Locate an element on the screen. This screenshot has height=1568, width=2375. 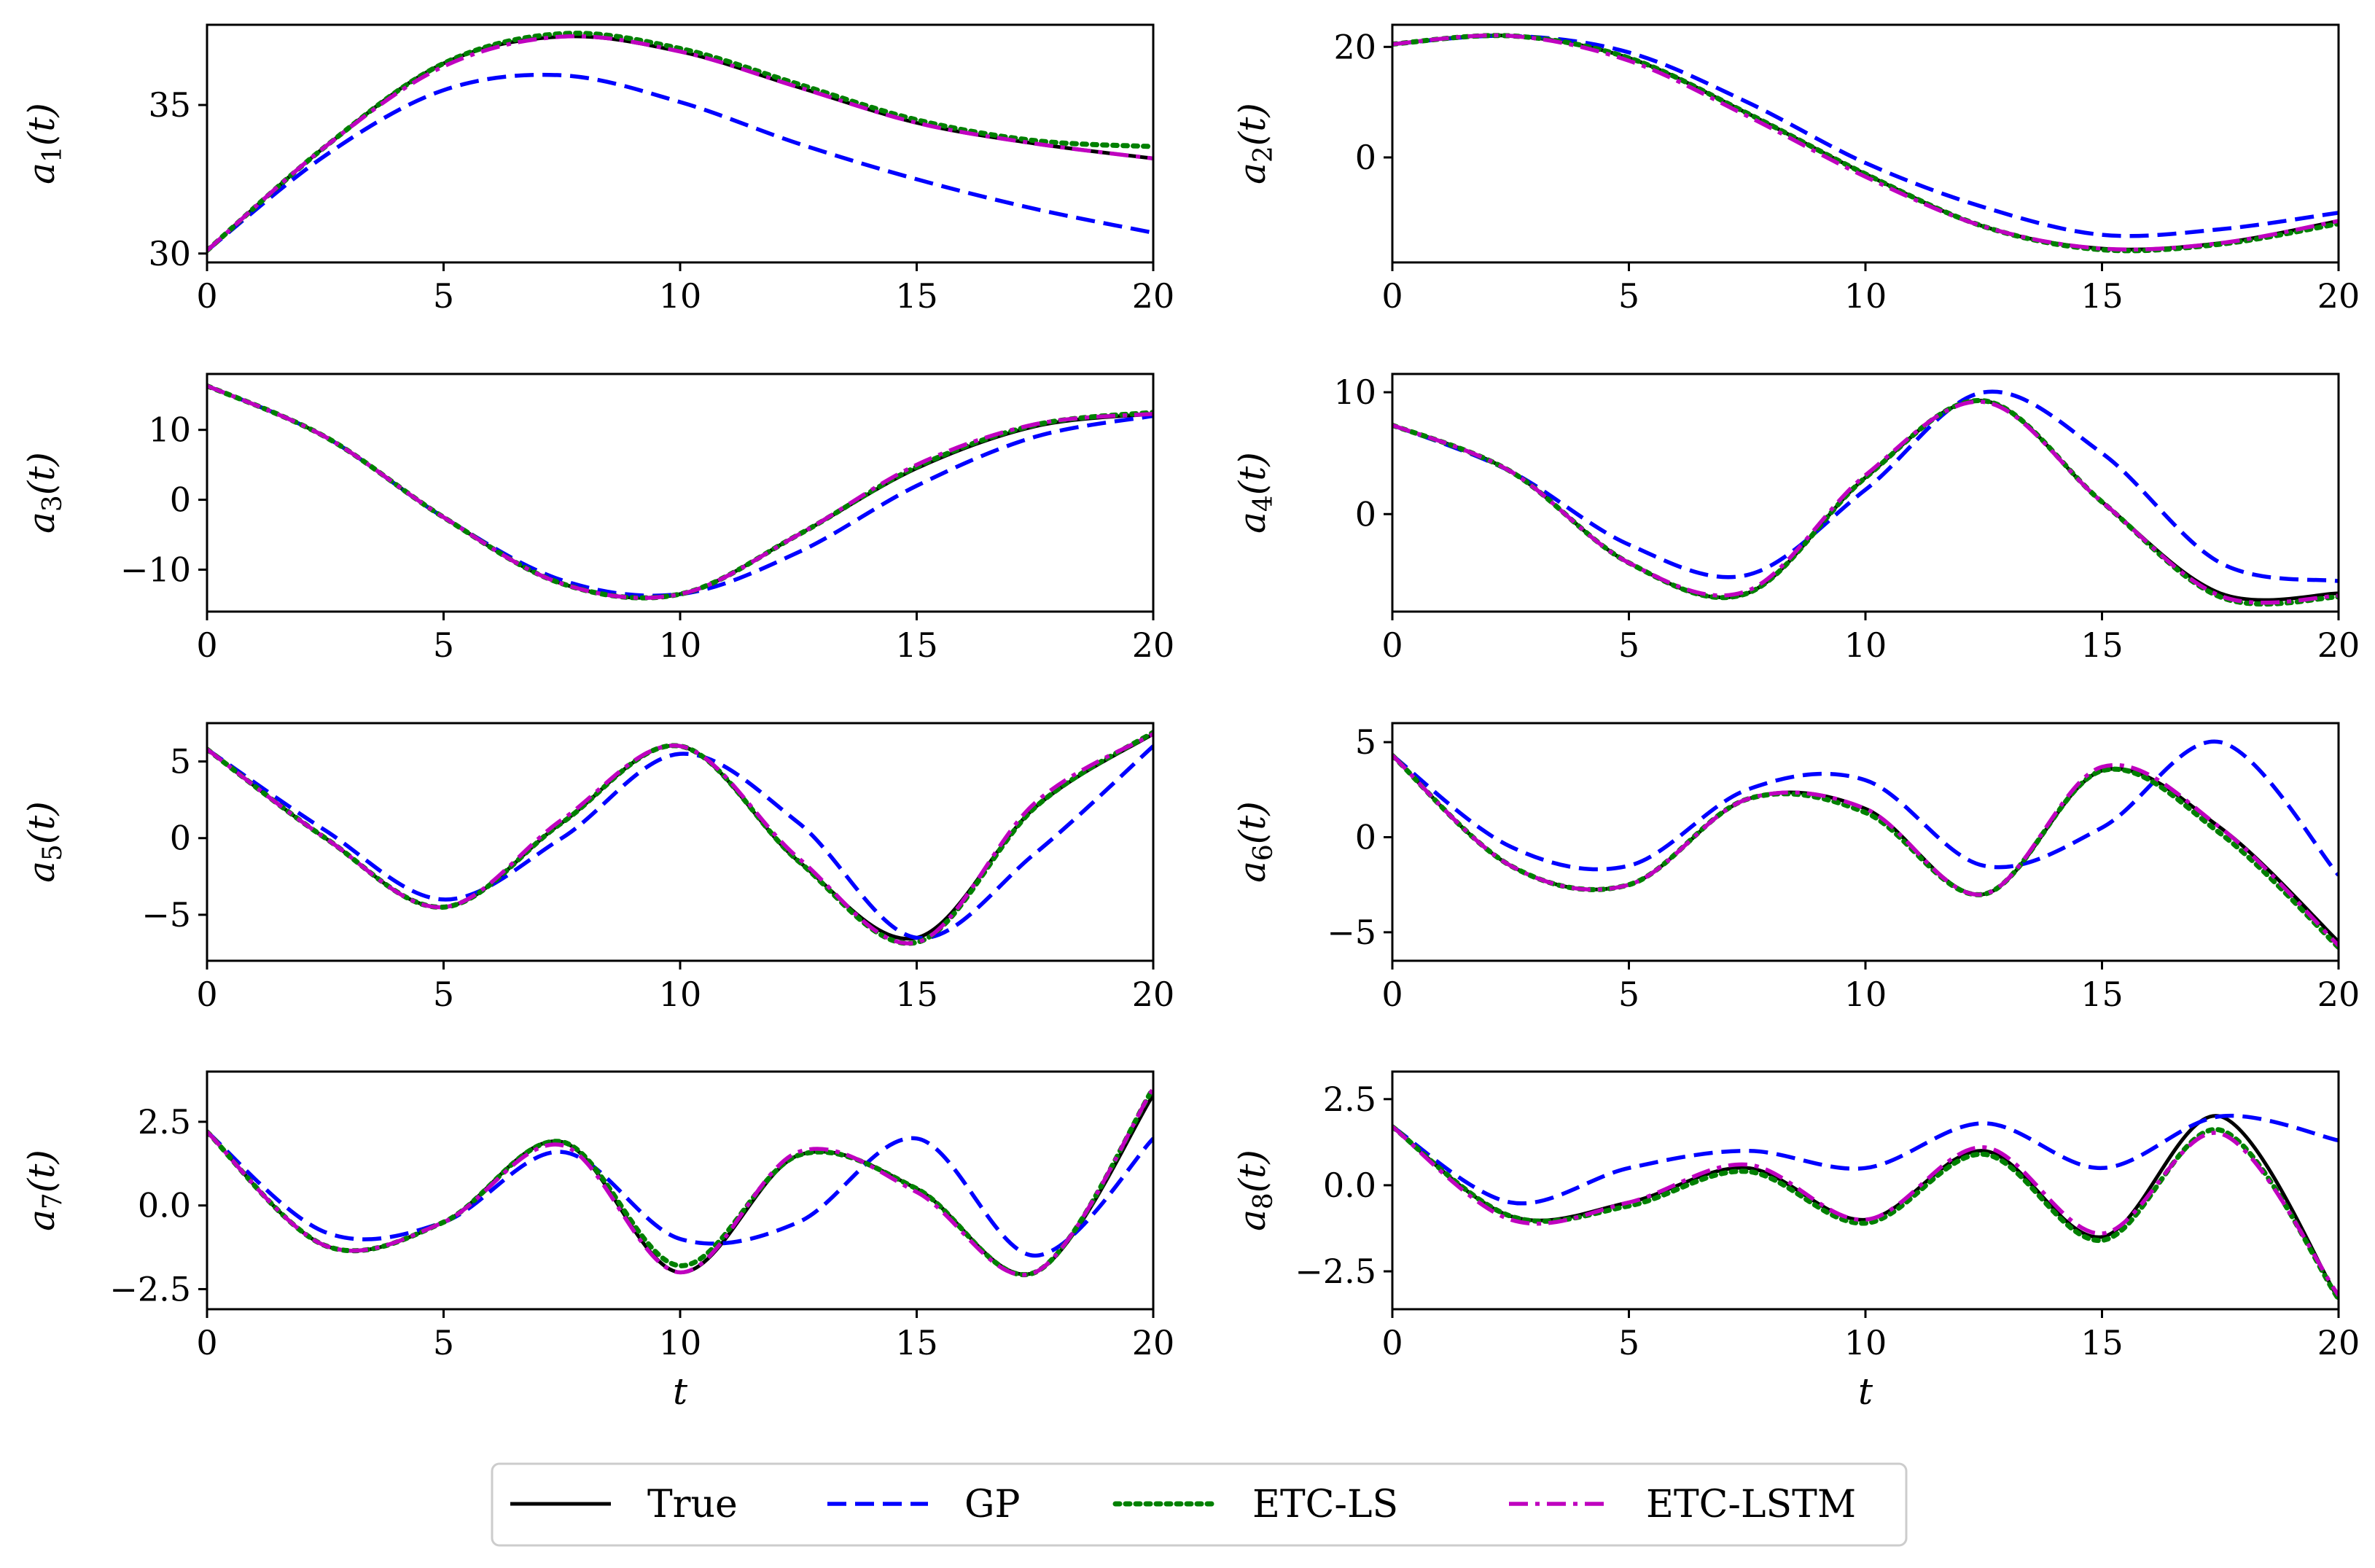
y-axis-label: a8(t) is located at coordinates (1255, 1191).